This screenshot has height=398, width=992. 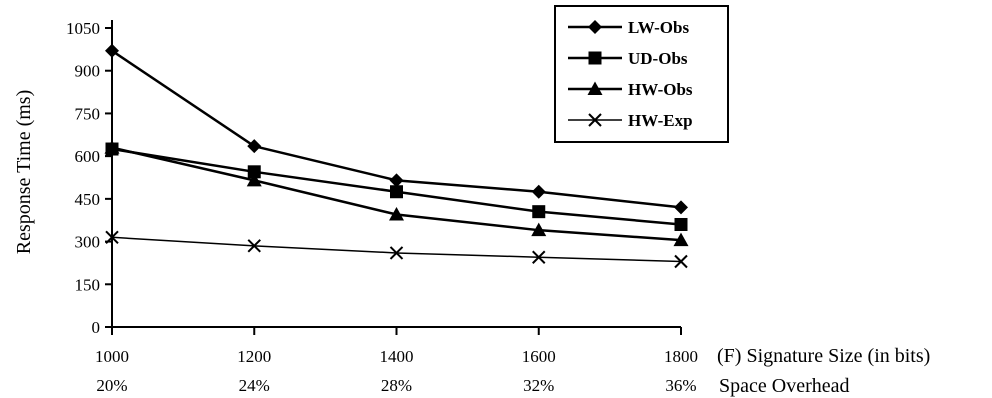 What do you see at coordinates (88, 242) in the screenshot?
I see `y-tick-label-300: 300` at bounding box center [88, 242].